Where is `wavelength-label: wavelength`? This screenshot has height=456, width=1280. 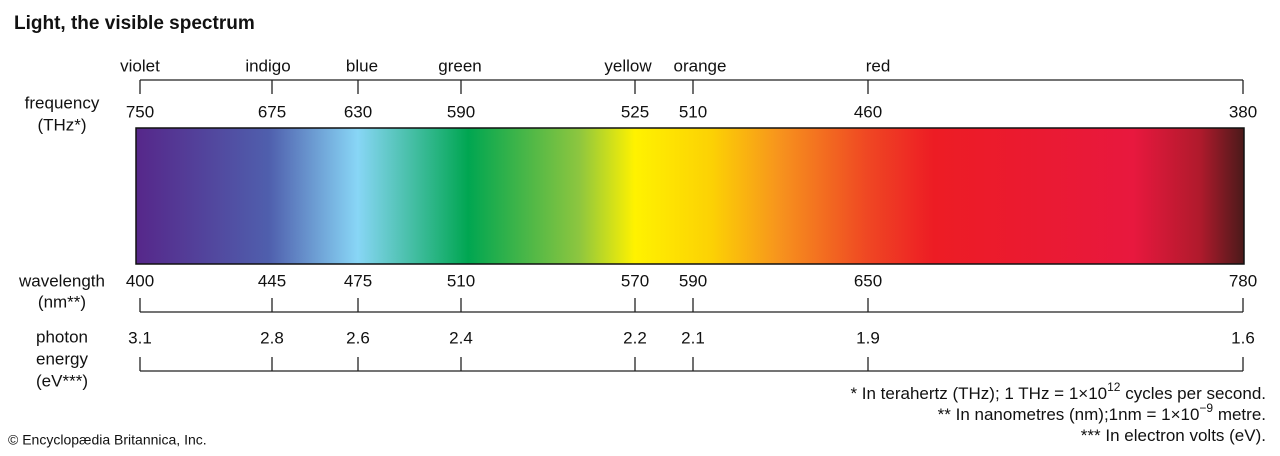
wavelength-label: wavelength is located at coordinates (61, 280).